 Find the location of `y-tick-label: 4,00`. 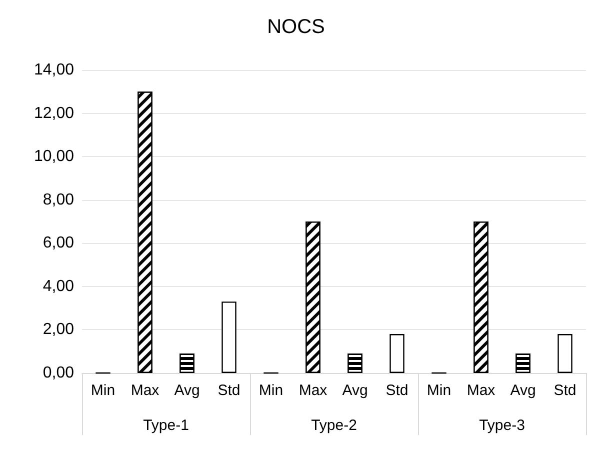

y-tick-label: 4,00 is located at coordinates (58, 286).